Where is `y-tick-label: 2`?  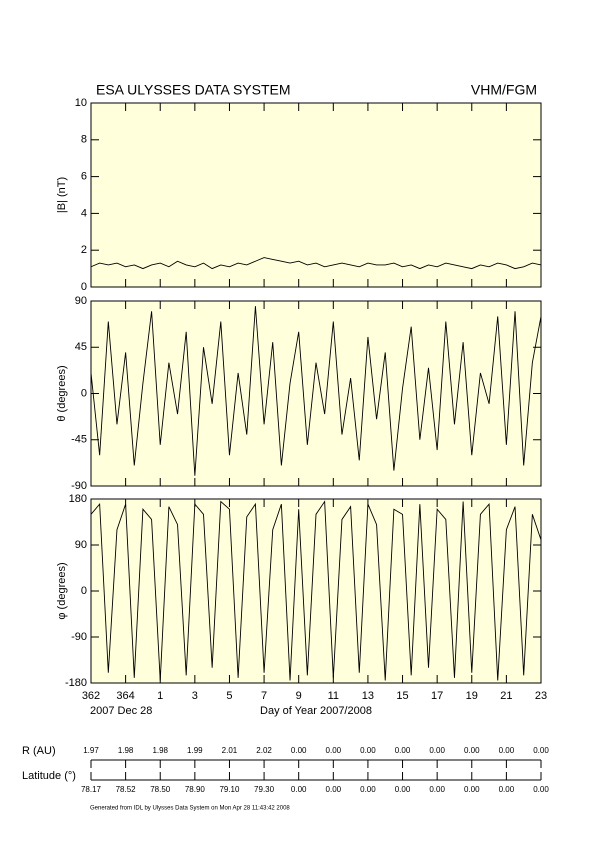 y-tick-label: 2 is located at coordinates (84, 250).